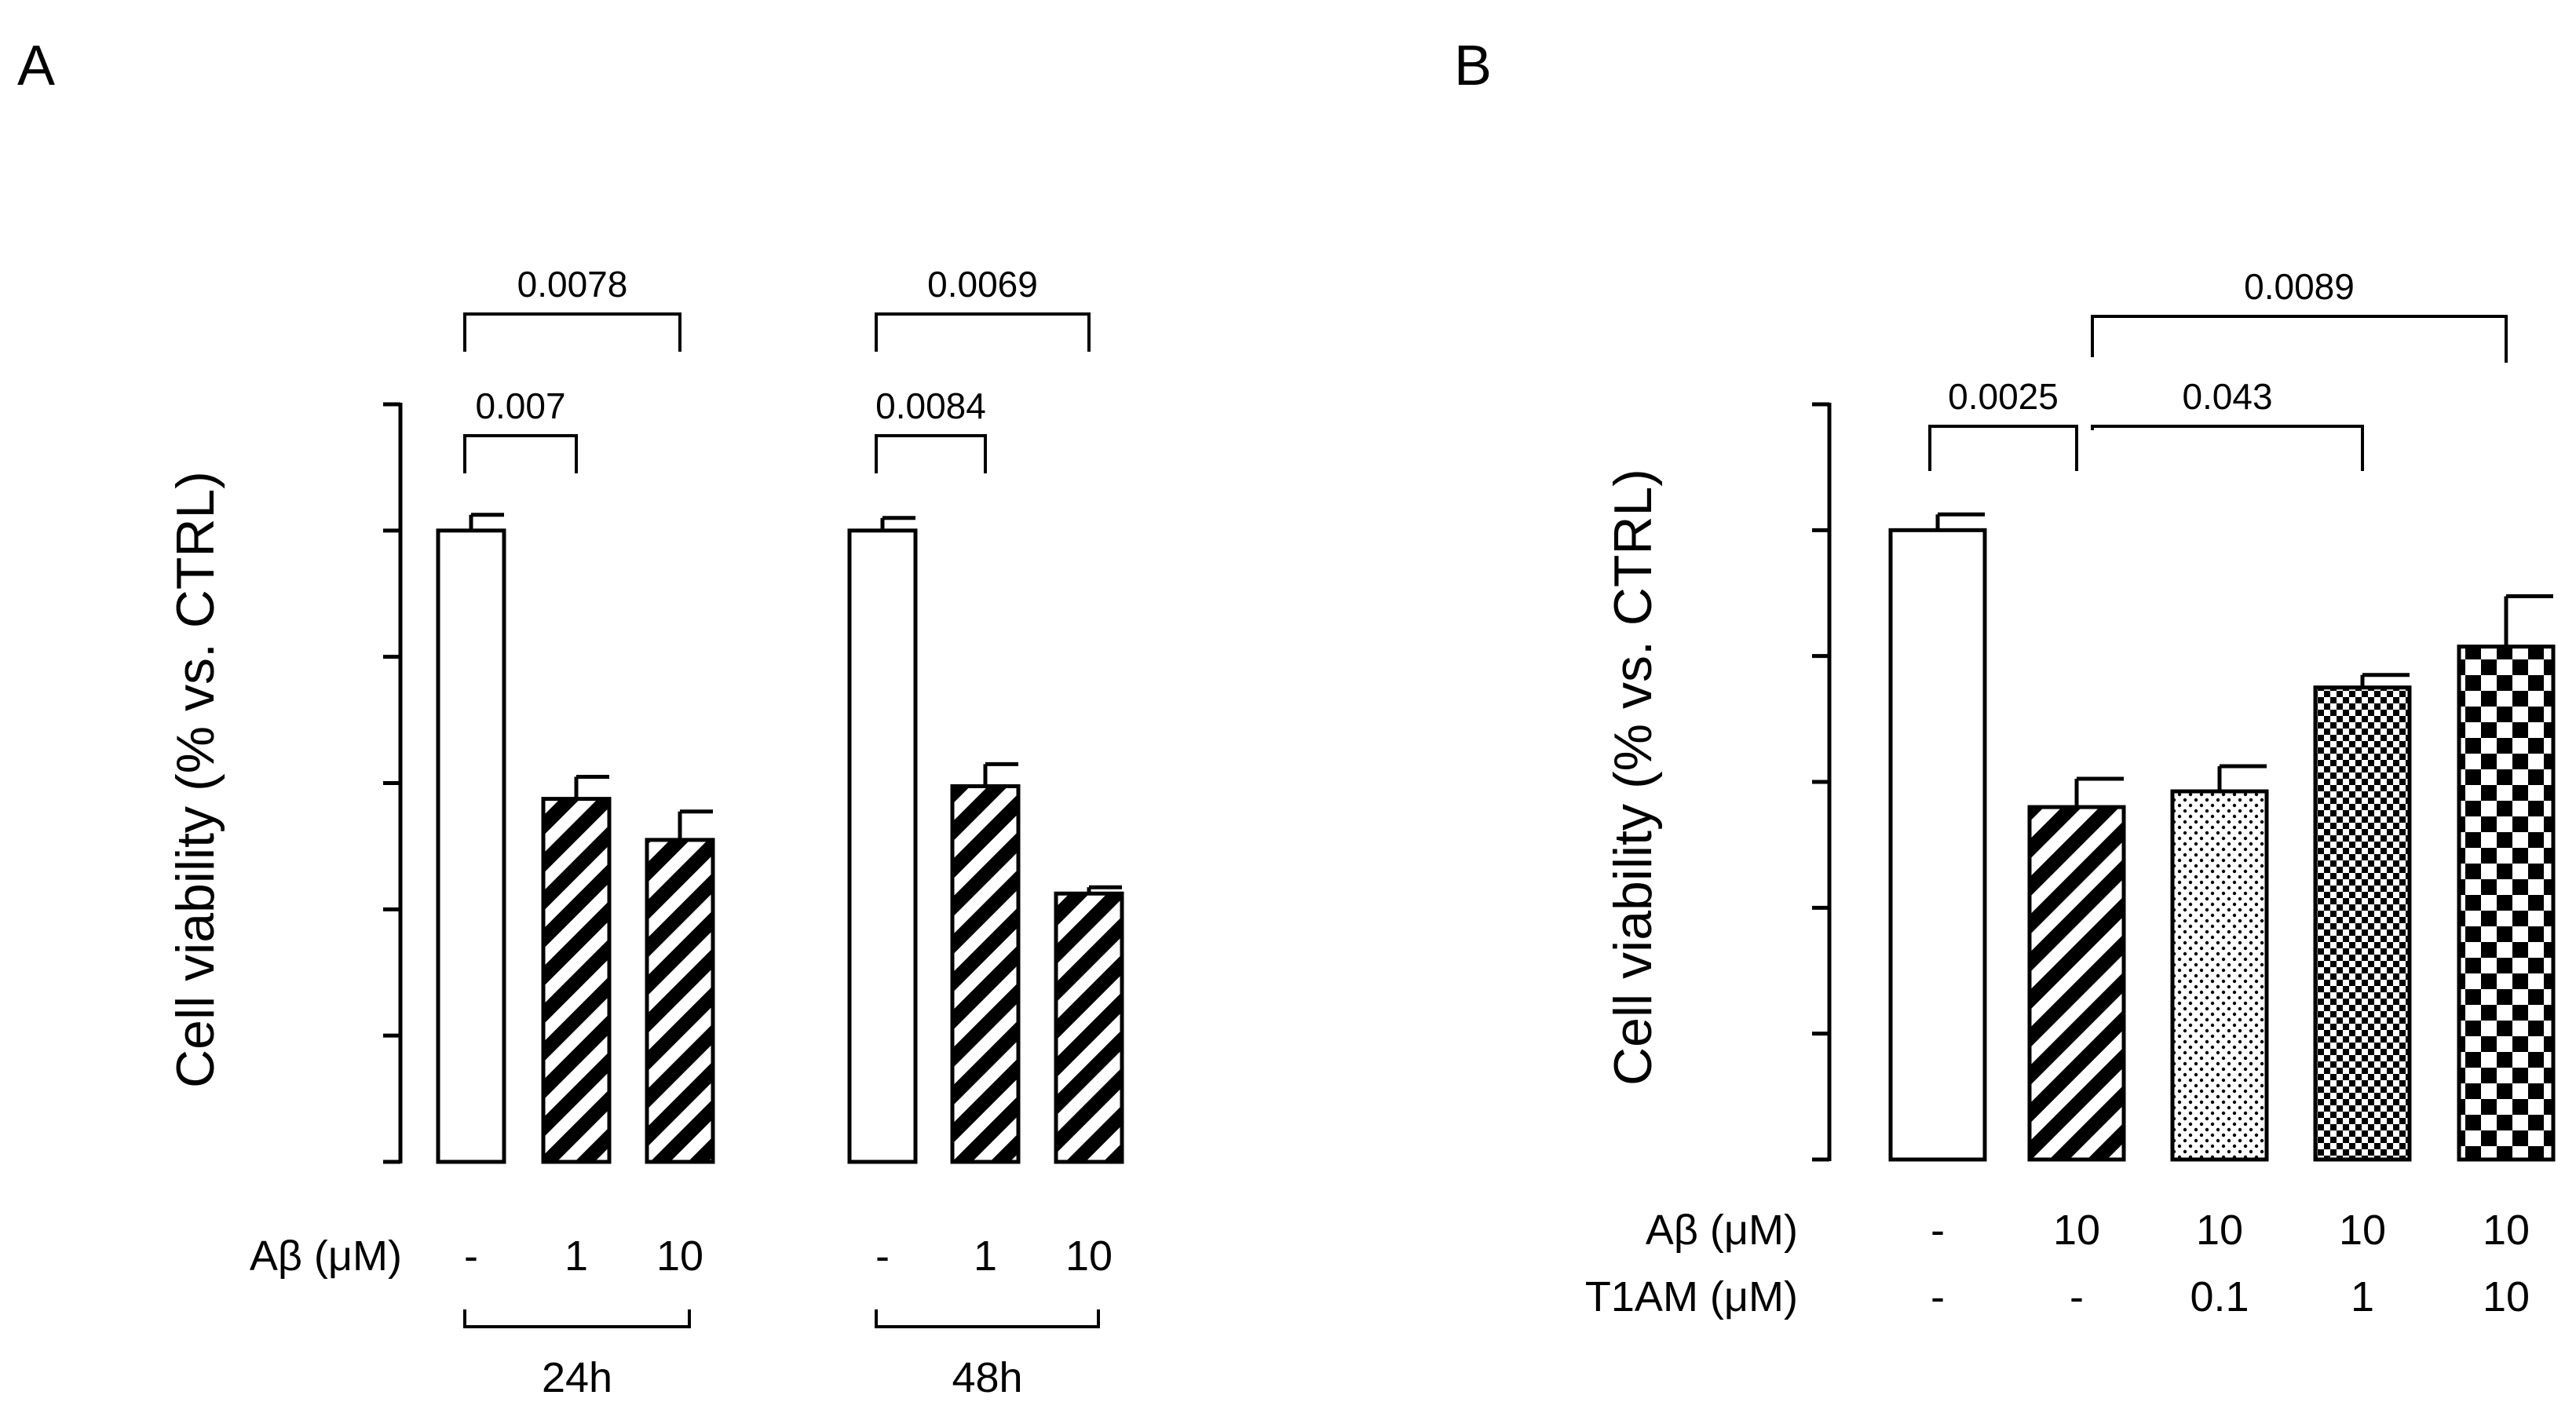 This screenshot has height=1417, width=2576. Describe the element at coordinates (983, 332) in the screenshot. I see `panel-a-48h-comparison-1-bracket` at that location.